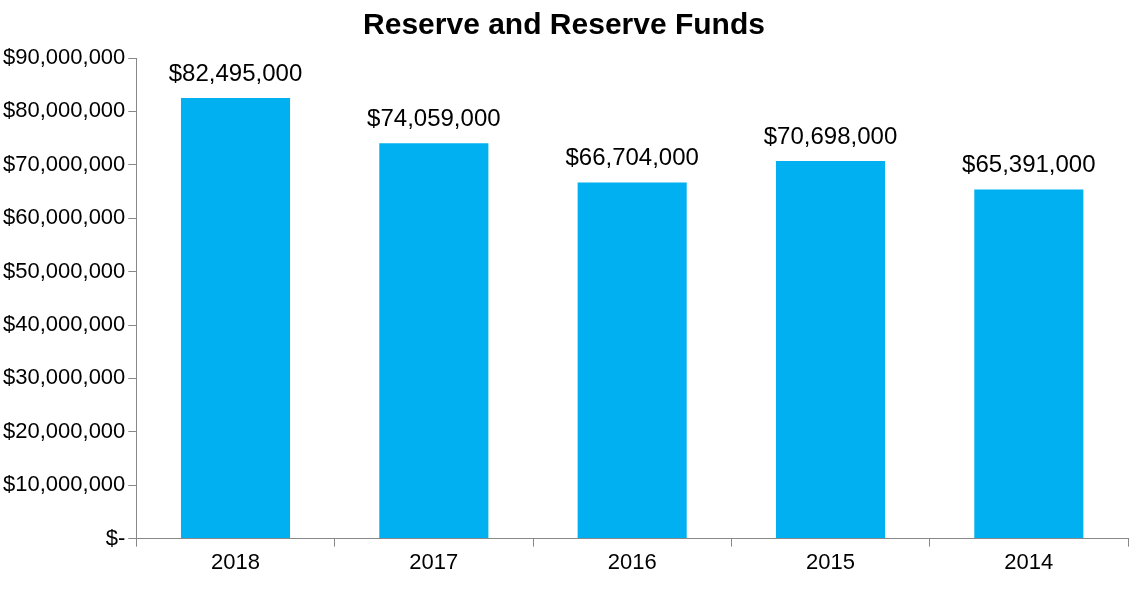 This screenshot has width=1138, height=589. Describe the element at coordinates (64, 110) in the screenshot. I see `y-tick-label: $80,000,000` at that location.